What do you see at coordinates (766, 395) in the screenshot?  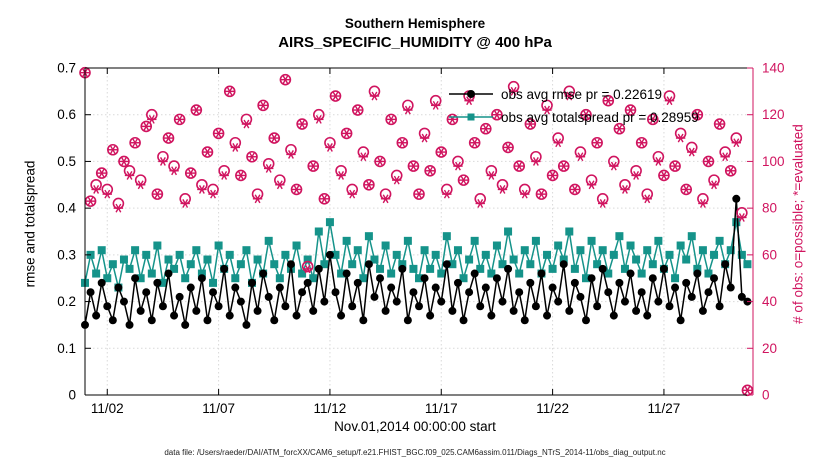 I see `y-tick-label-right: 0` at bounding box center [766, 395].